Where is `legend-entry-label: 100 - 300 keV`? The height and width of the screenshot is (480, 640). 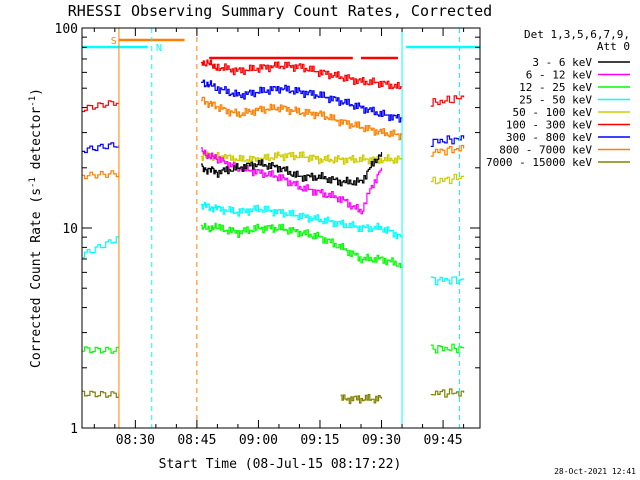 legend-entry-label: 100 - 300 keV is located at coordinates (549, 125).